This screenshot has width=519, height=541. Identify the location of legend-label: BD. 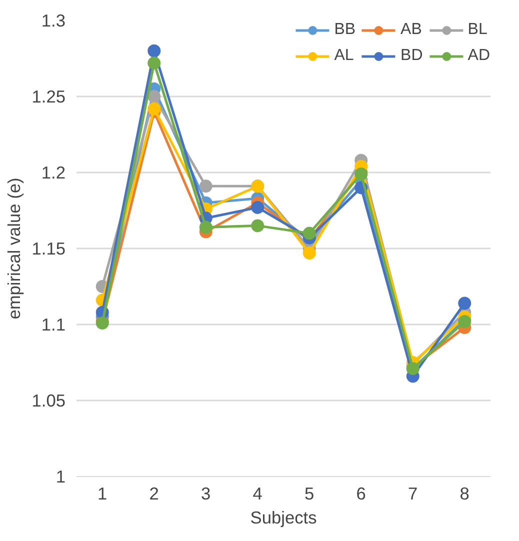
(411, 56).